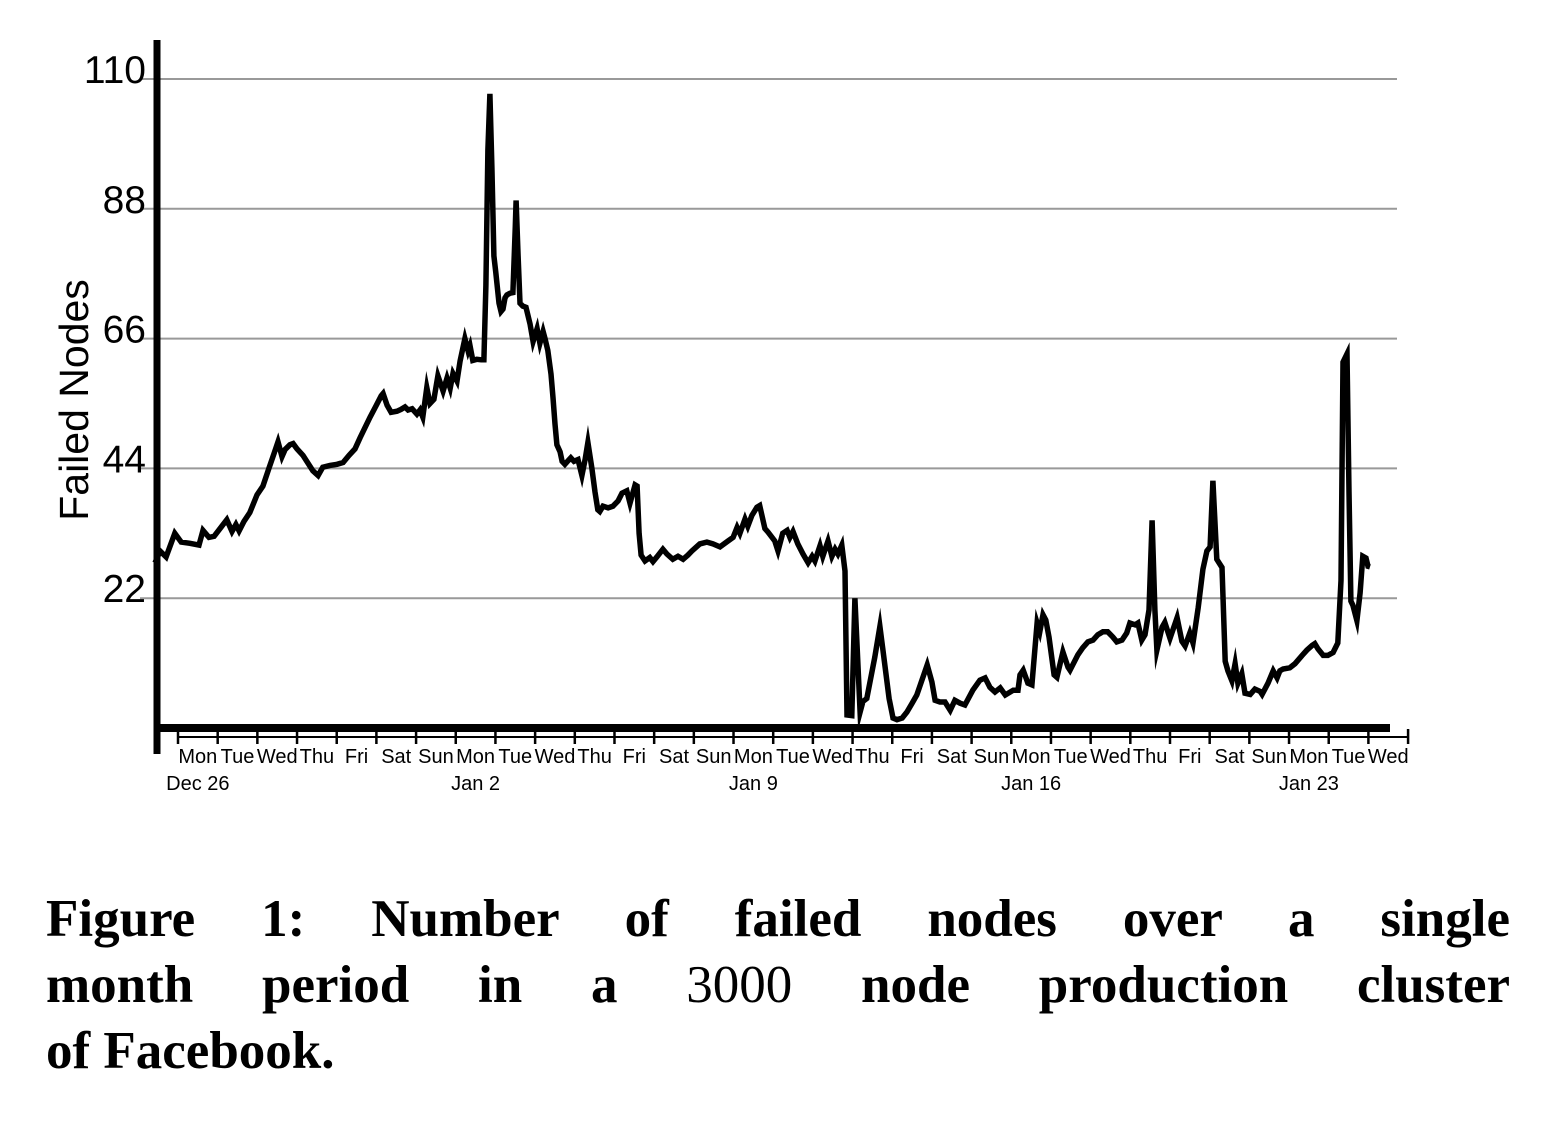  Describe the element at coordinates (157, 397) in the screenshot. I see `y-axis-line` at that location.